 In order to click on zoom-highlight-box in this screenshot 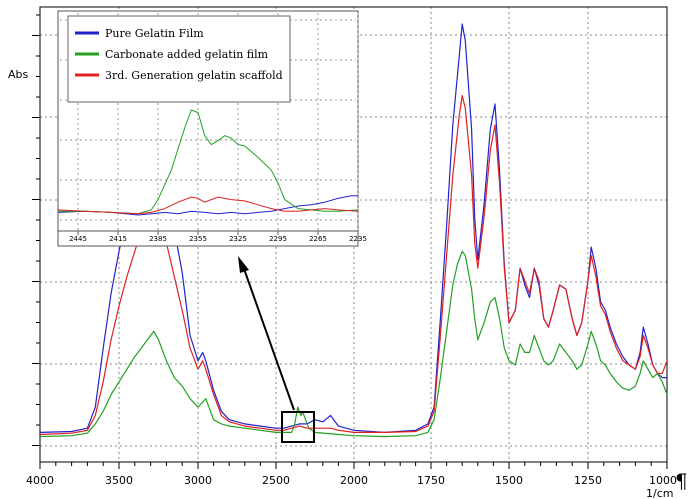, I will do `click(298, 427)`.